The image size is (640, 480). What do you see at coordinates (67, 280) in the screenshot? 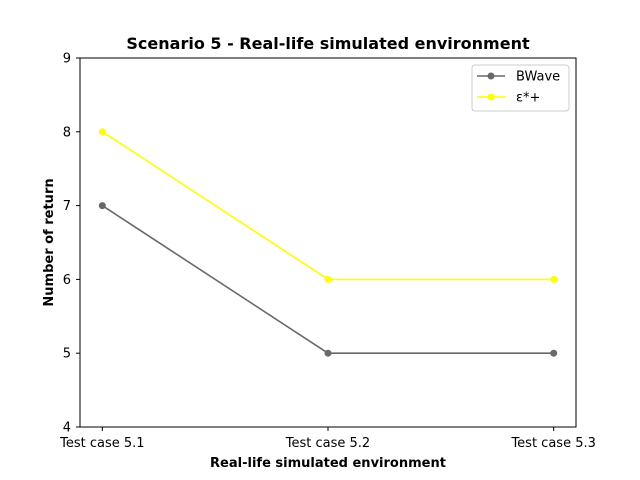
I see `y-tick-label: 6` at bounding box center [67, 280].